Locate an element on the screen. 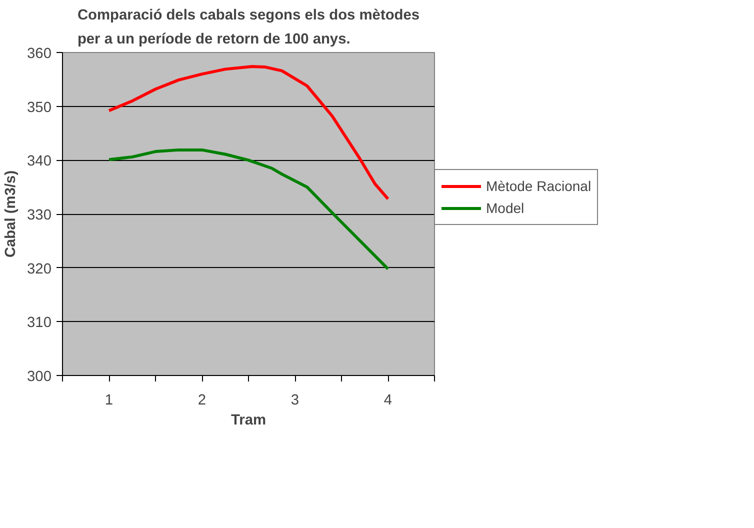  y-tick-label: 330 is located at coordinates (39, 216).